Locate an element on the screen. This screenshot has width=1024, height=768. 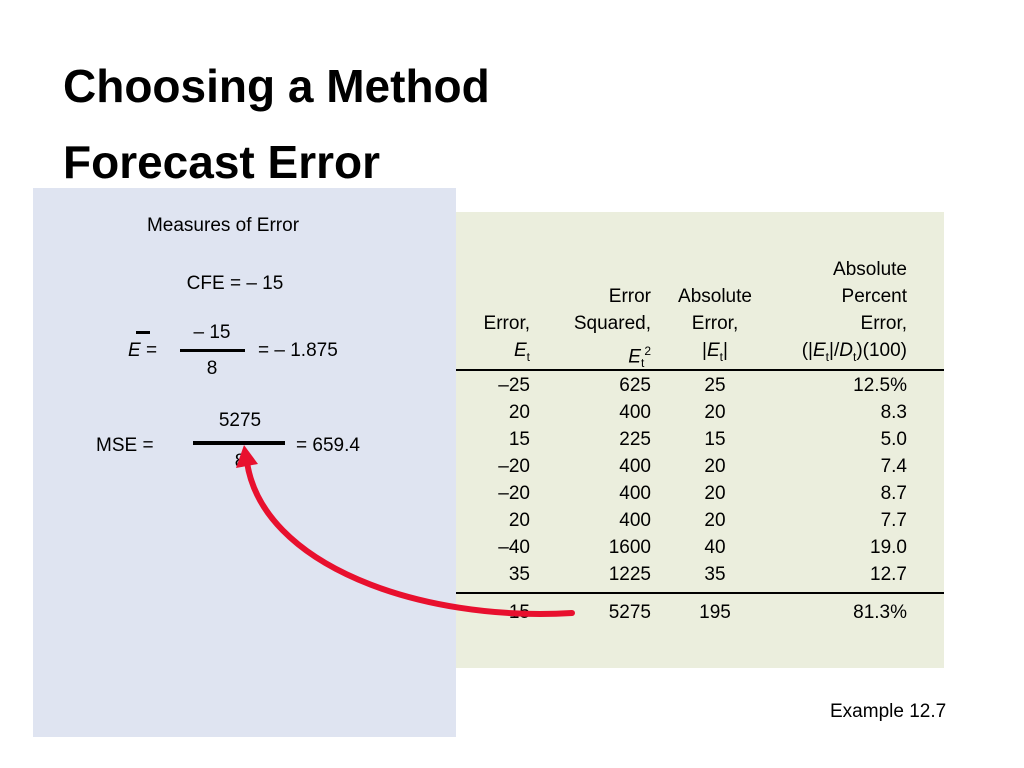
superscript: 2 is located at coordinates (647, 351).